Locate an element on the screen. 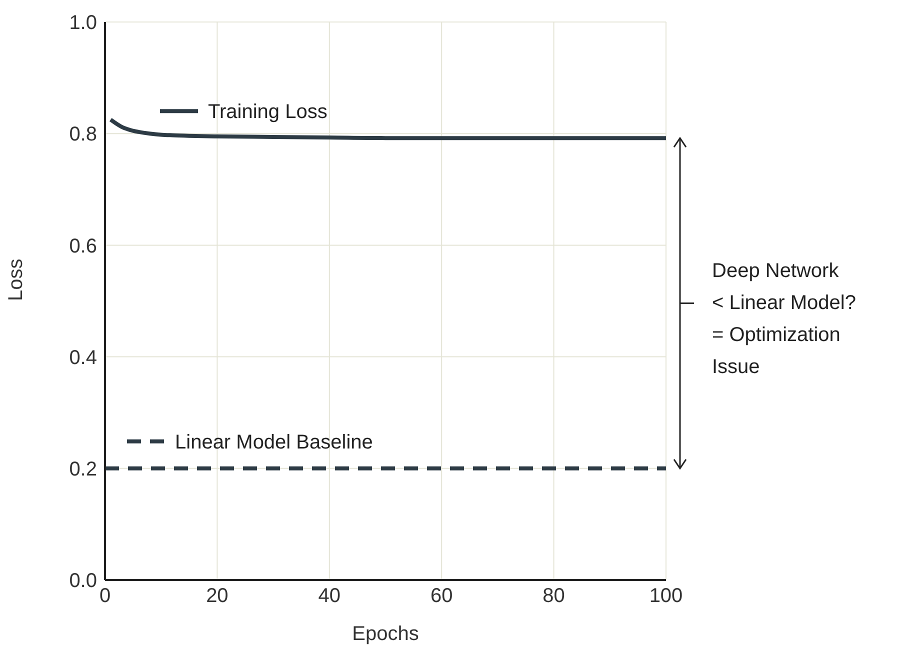 The width and height of the screenshot is (916, 671). x-tick-label: 40 is located at coordinates (329, 596).